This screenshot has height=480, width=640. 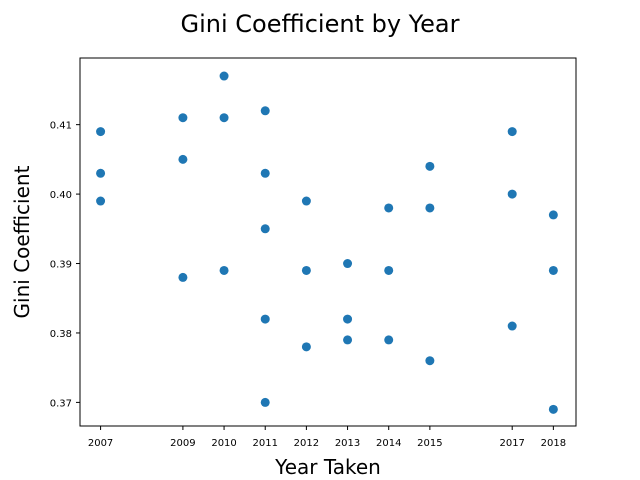 What do you see at coordinates (100, 443) in the screenshot?
I see `x-tick-label: 2007` at bounding box center [100, 443].